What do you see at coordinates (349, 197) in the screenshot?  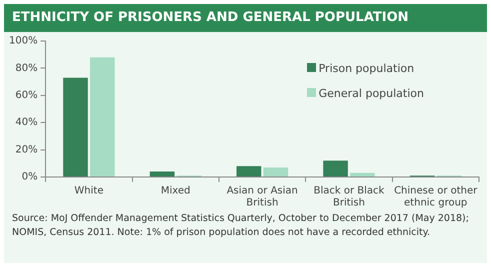 I see `x-tick-label: Black or Black British` at bounding box center [349, 197].